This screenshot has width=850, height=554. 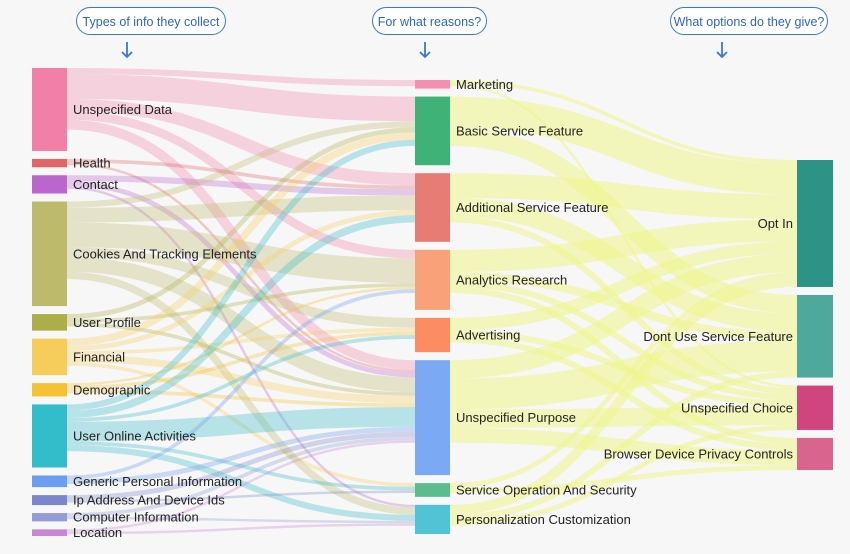 I want to click on link-computer-info-to-unspecified-purpose, so click(x=241, y=476).